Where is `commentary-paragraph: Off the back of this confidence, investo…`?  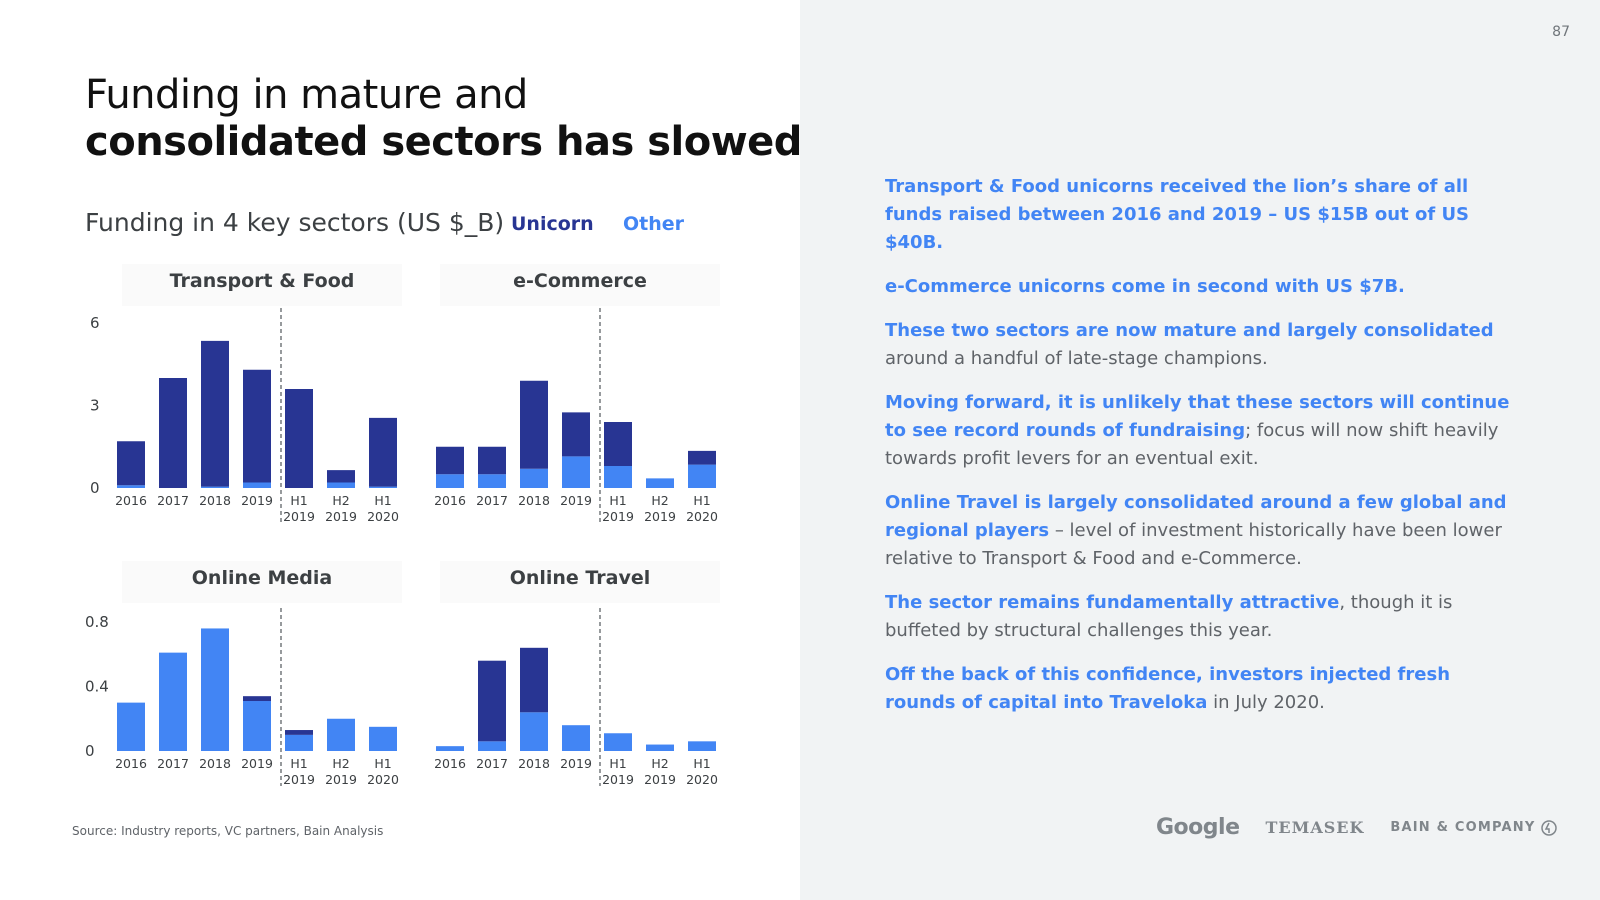
commentary-paragraph: Off the back of this confidence, investo… is located at coordinates (1200, 689).